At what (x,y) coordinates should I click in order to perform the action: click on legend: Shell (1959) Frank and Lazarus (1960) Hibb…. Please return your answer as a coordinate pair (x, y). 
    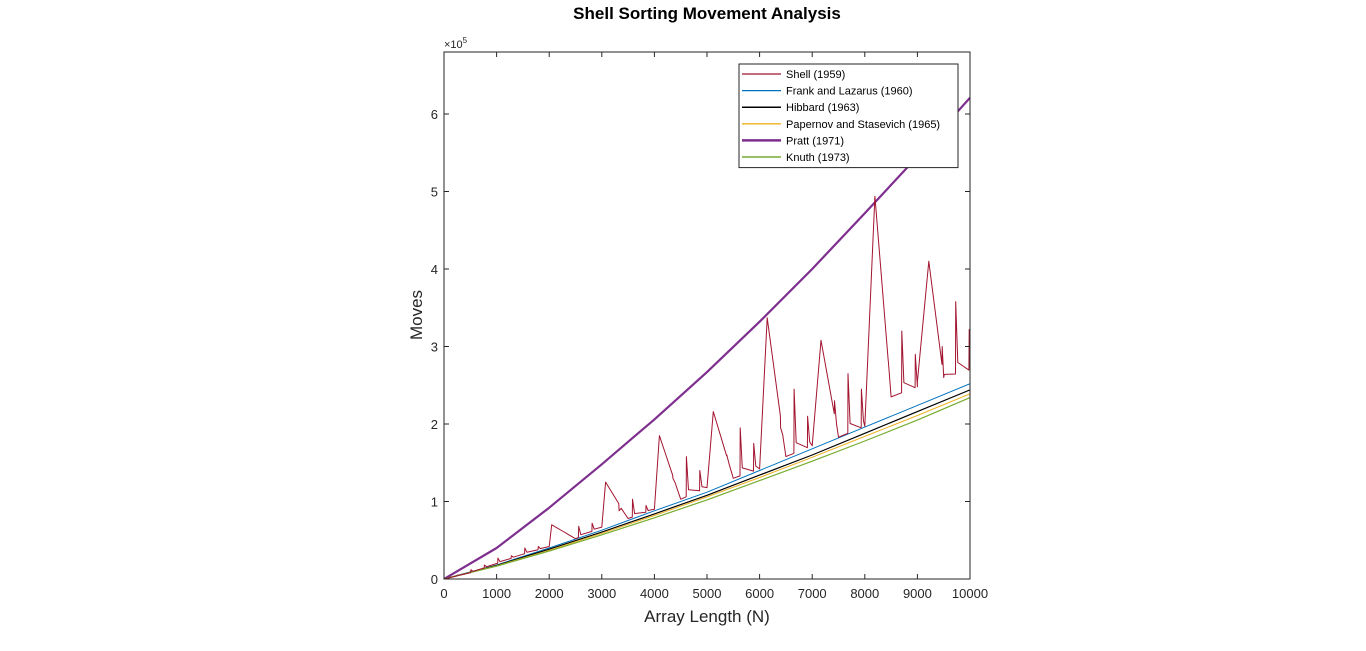
    Looking at the image, I should click on (848, 116).